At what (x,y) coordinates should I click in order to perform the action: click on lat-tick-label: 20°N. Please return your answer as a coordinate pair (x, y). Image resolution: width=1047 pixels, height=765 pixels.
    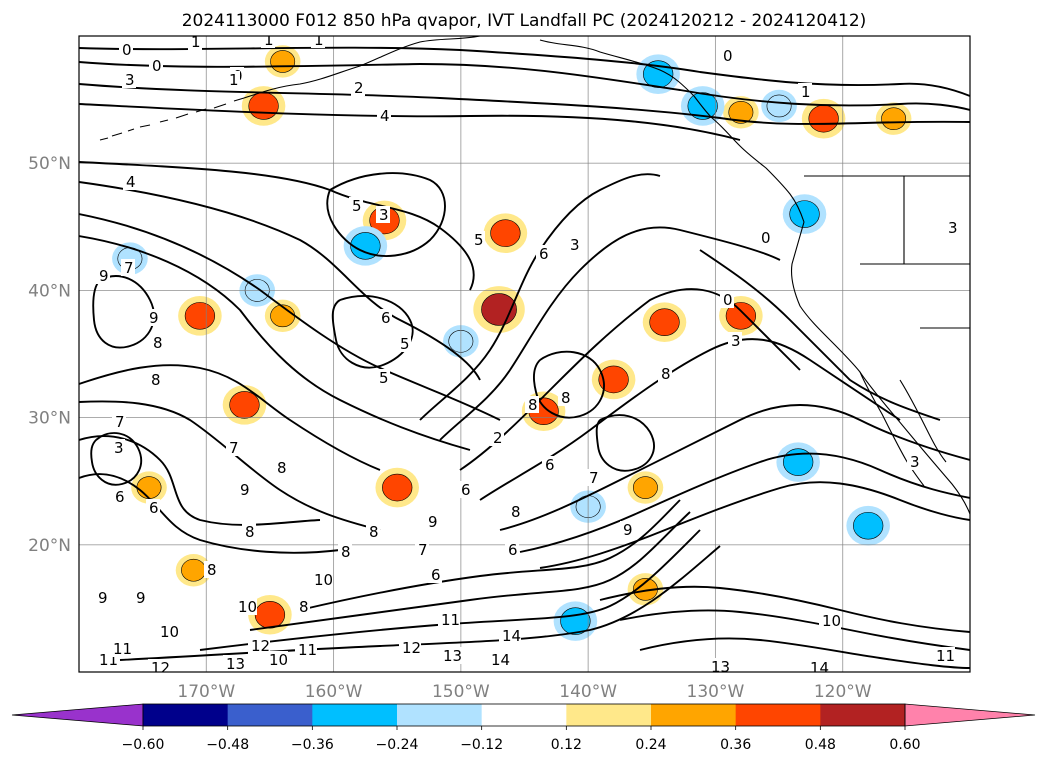
    Looking at the image, I should click on (49, 546).